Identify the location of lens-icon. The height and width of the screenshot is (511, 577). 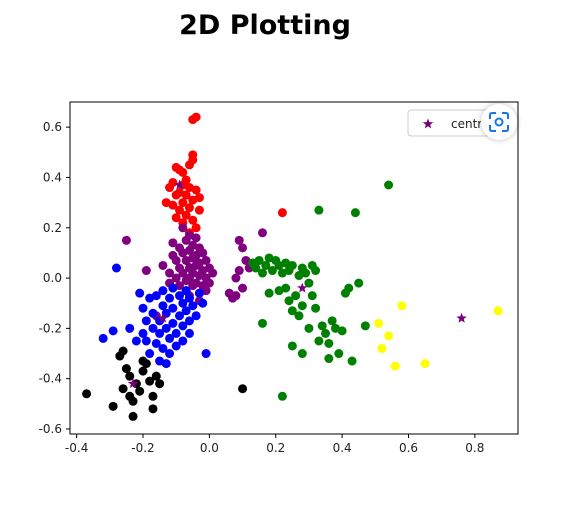
(499, 122).